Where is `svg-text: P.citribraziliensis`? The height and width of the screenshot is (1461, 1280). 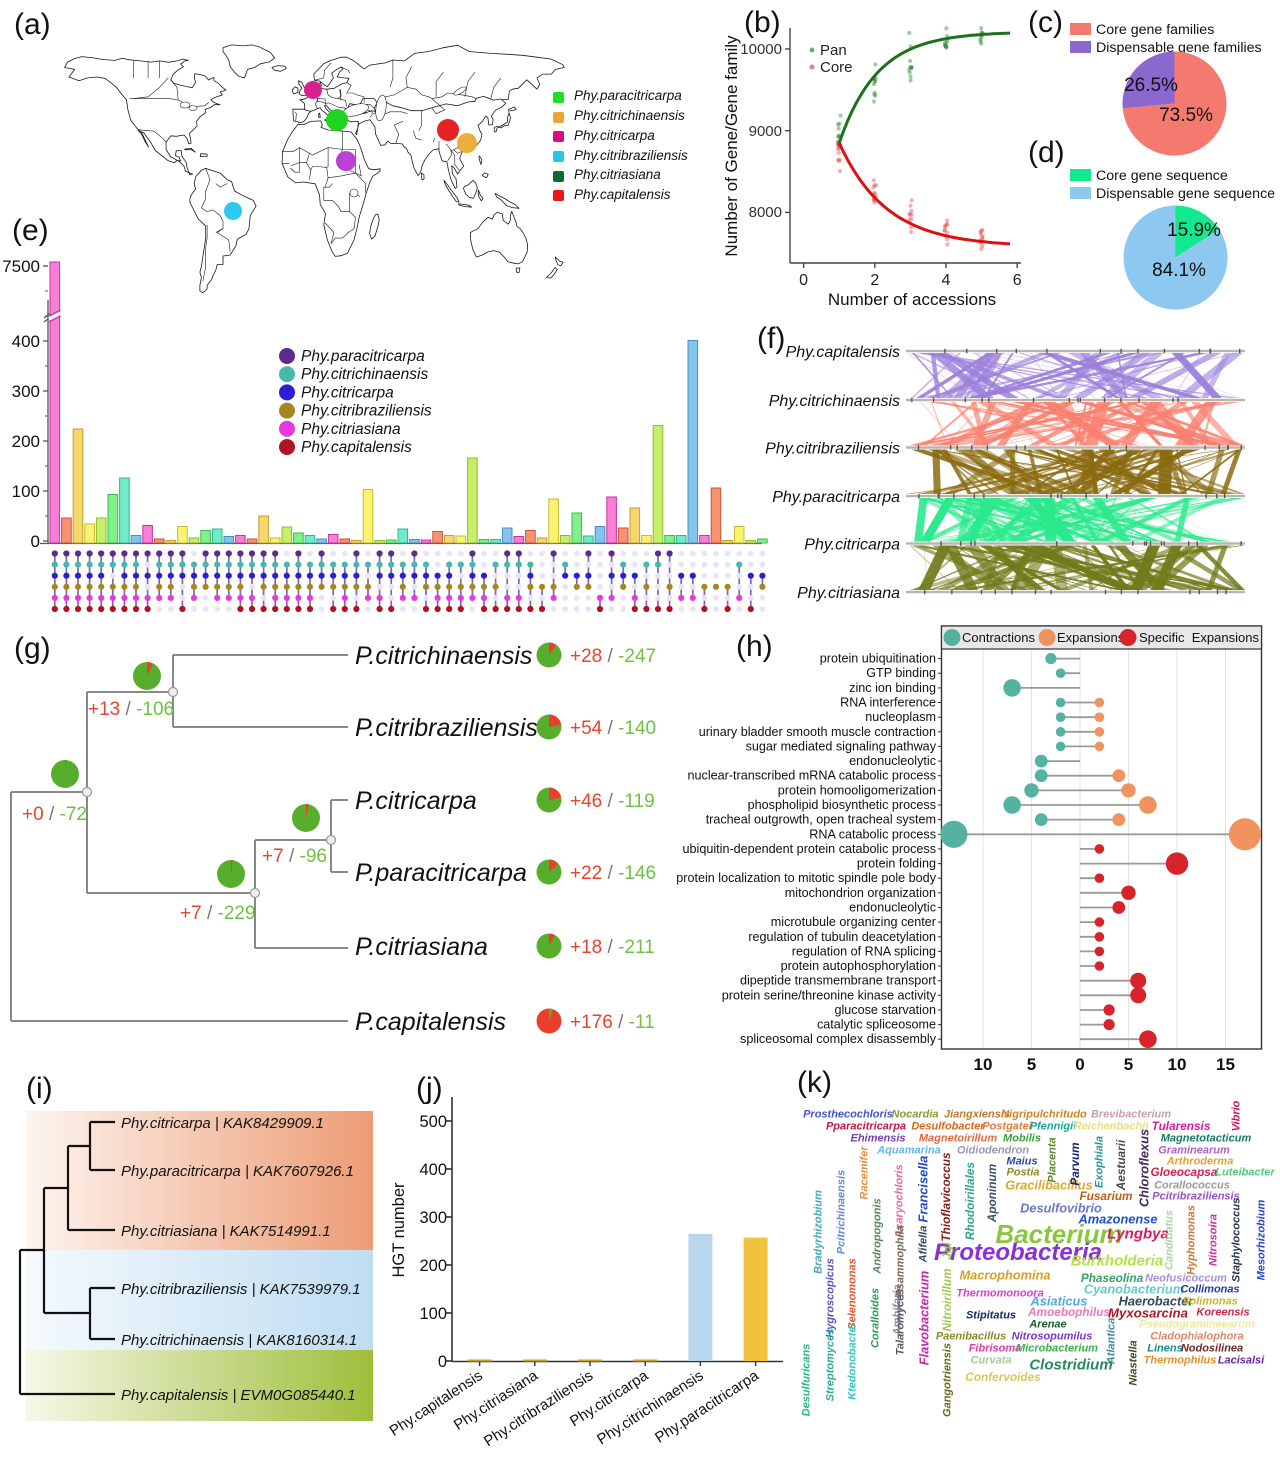 svg-text: P.citribraziliensis is located at coordinates (446, 728).